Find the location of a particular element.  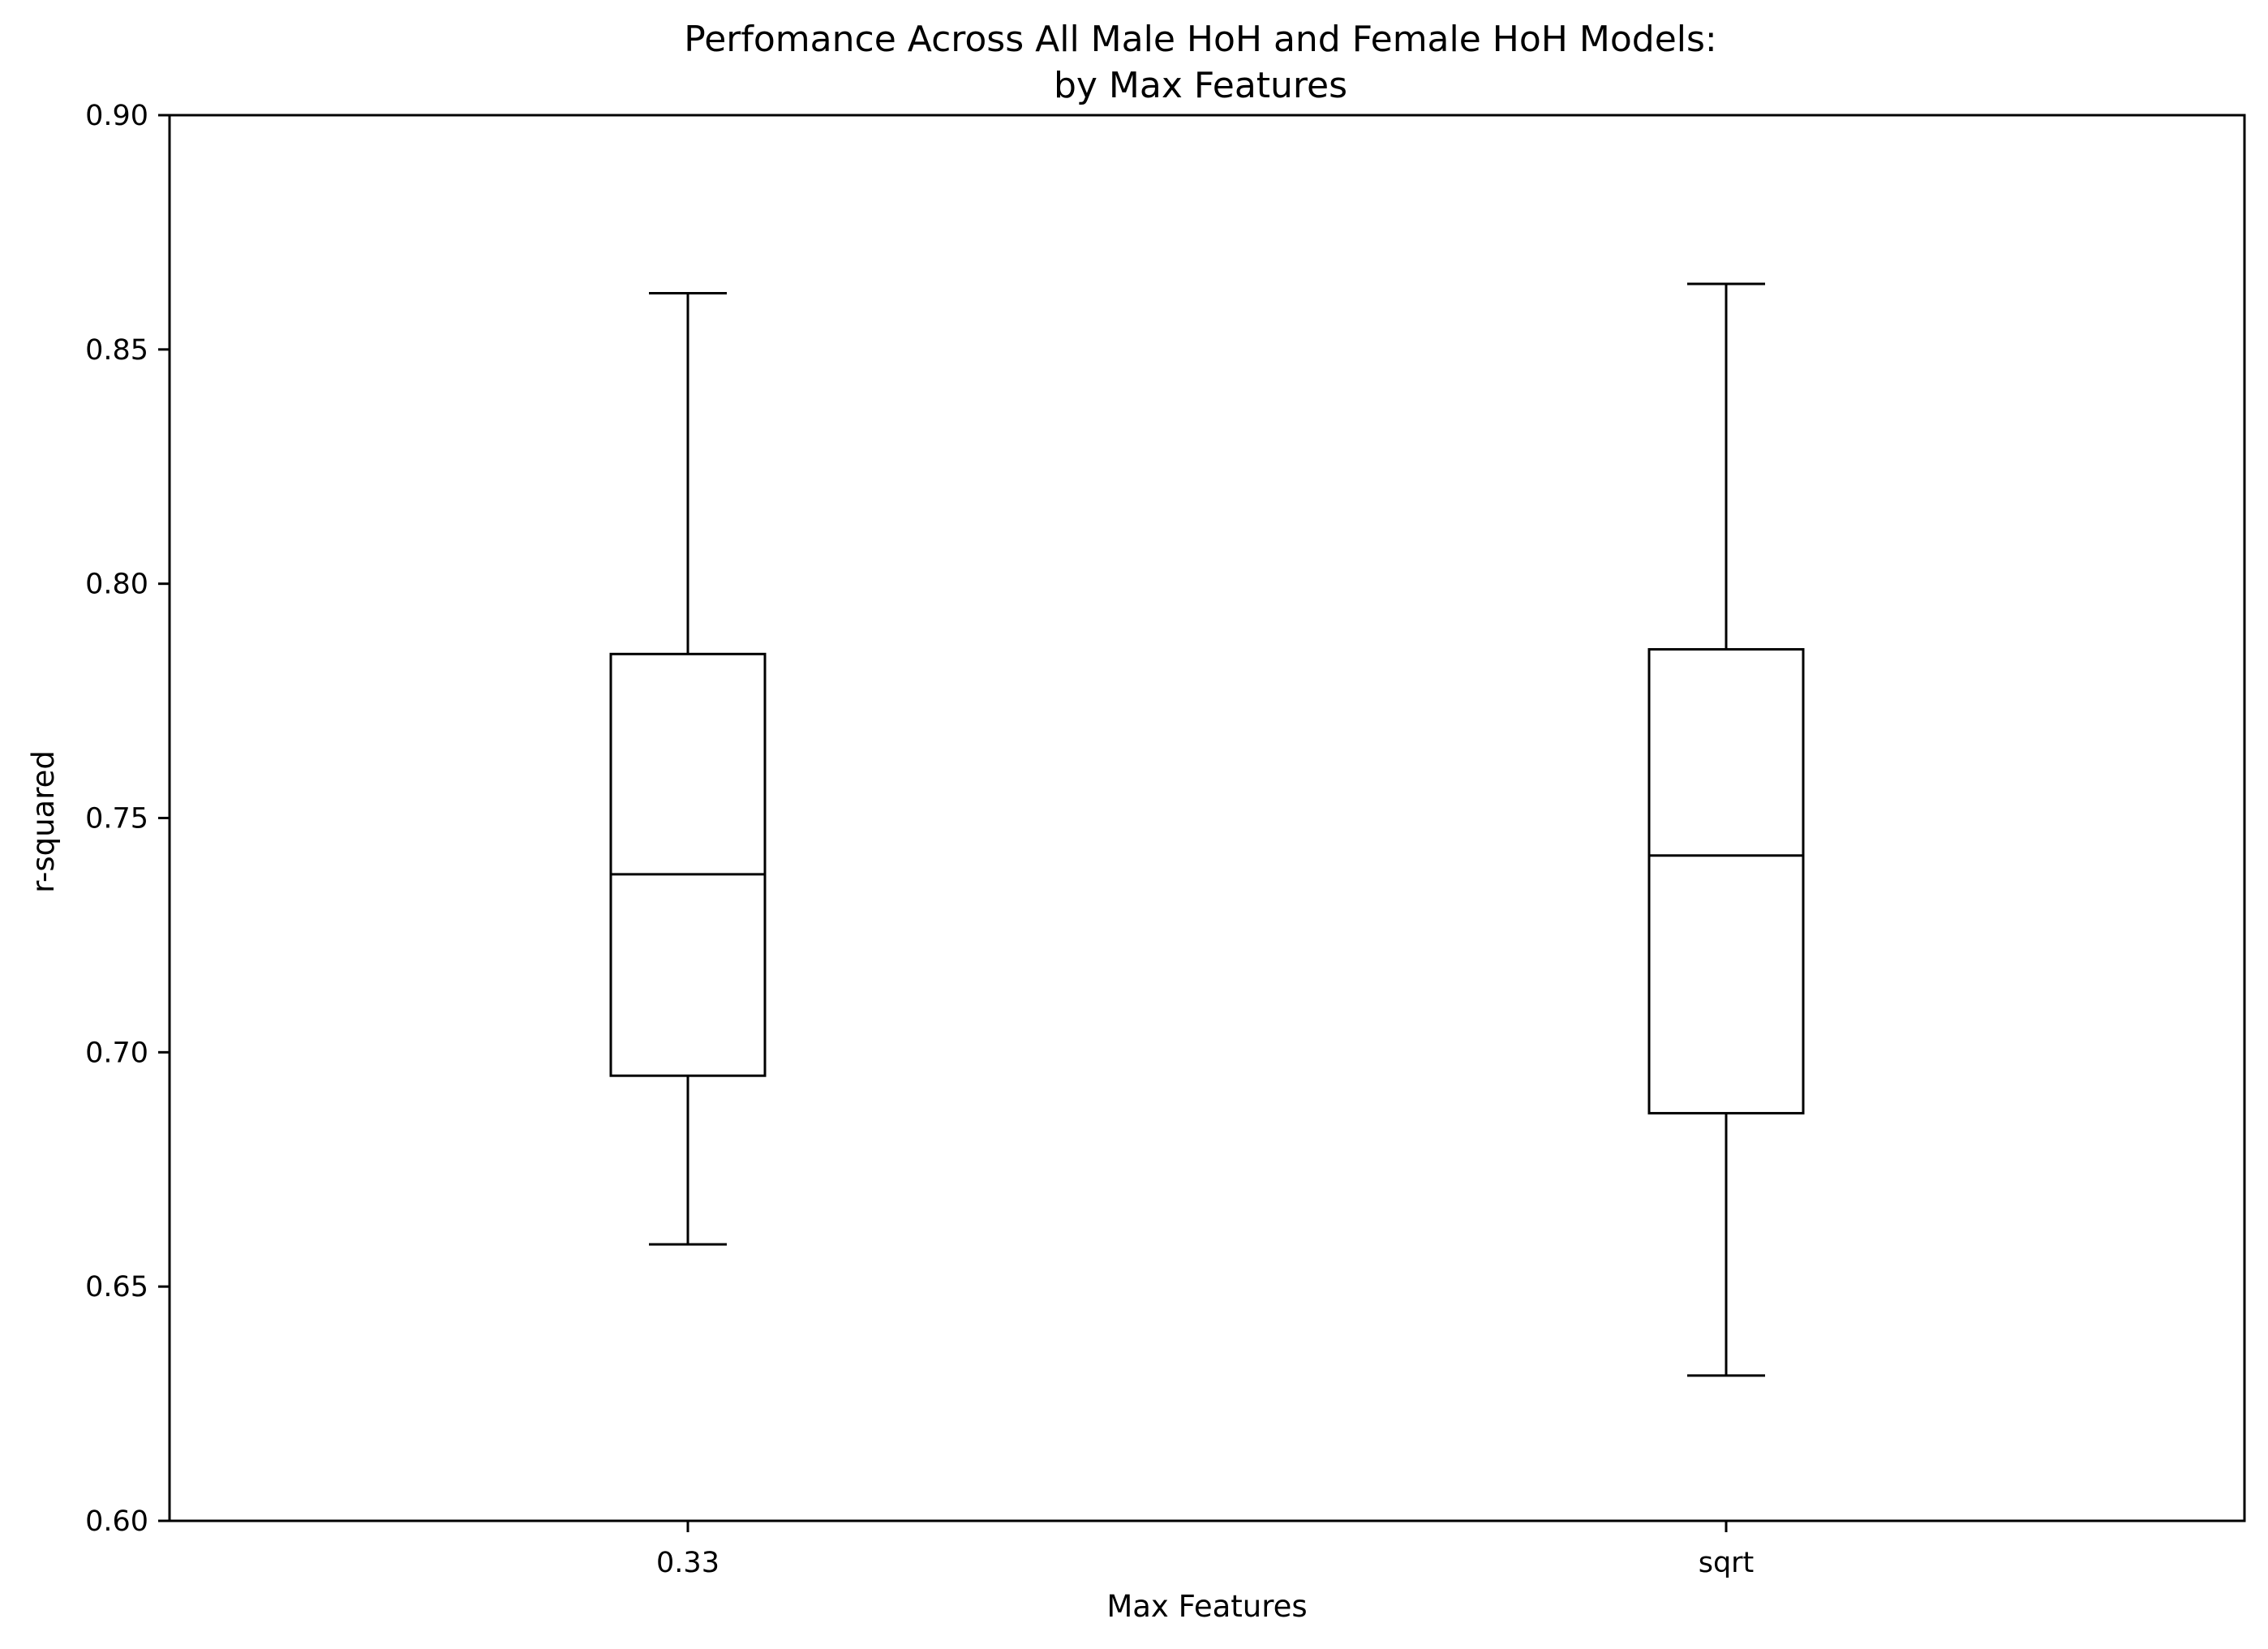

box-second is located at coordinates (1726, 829).